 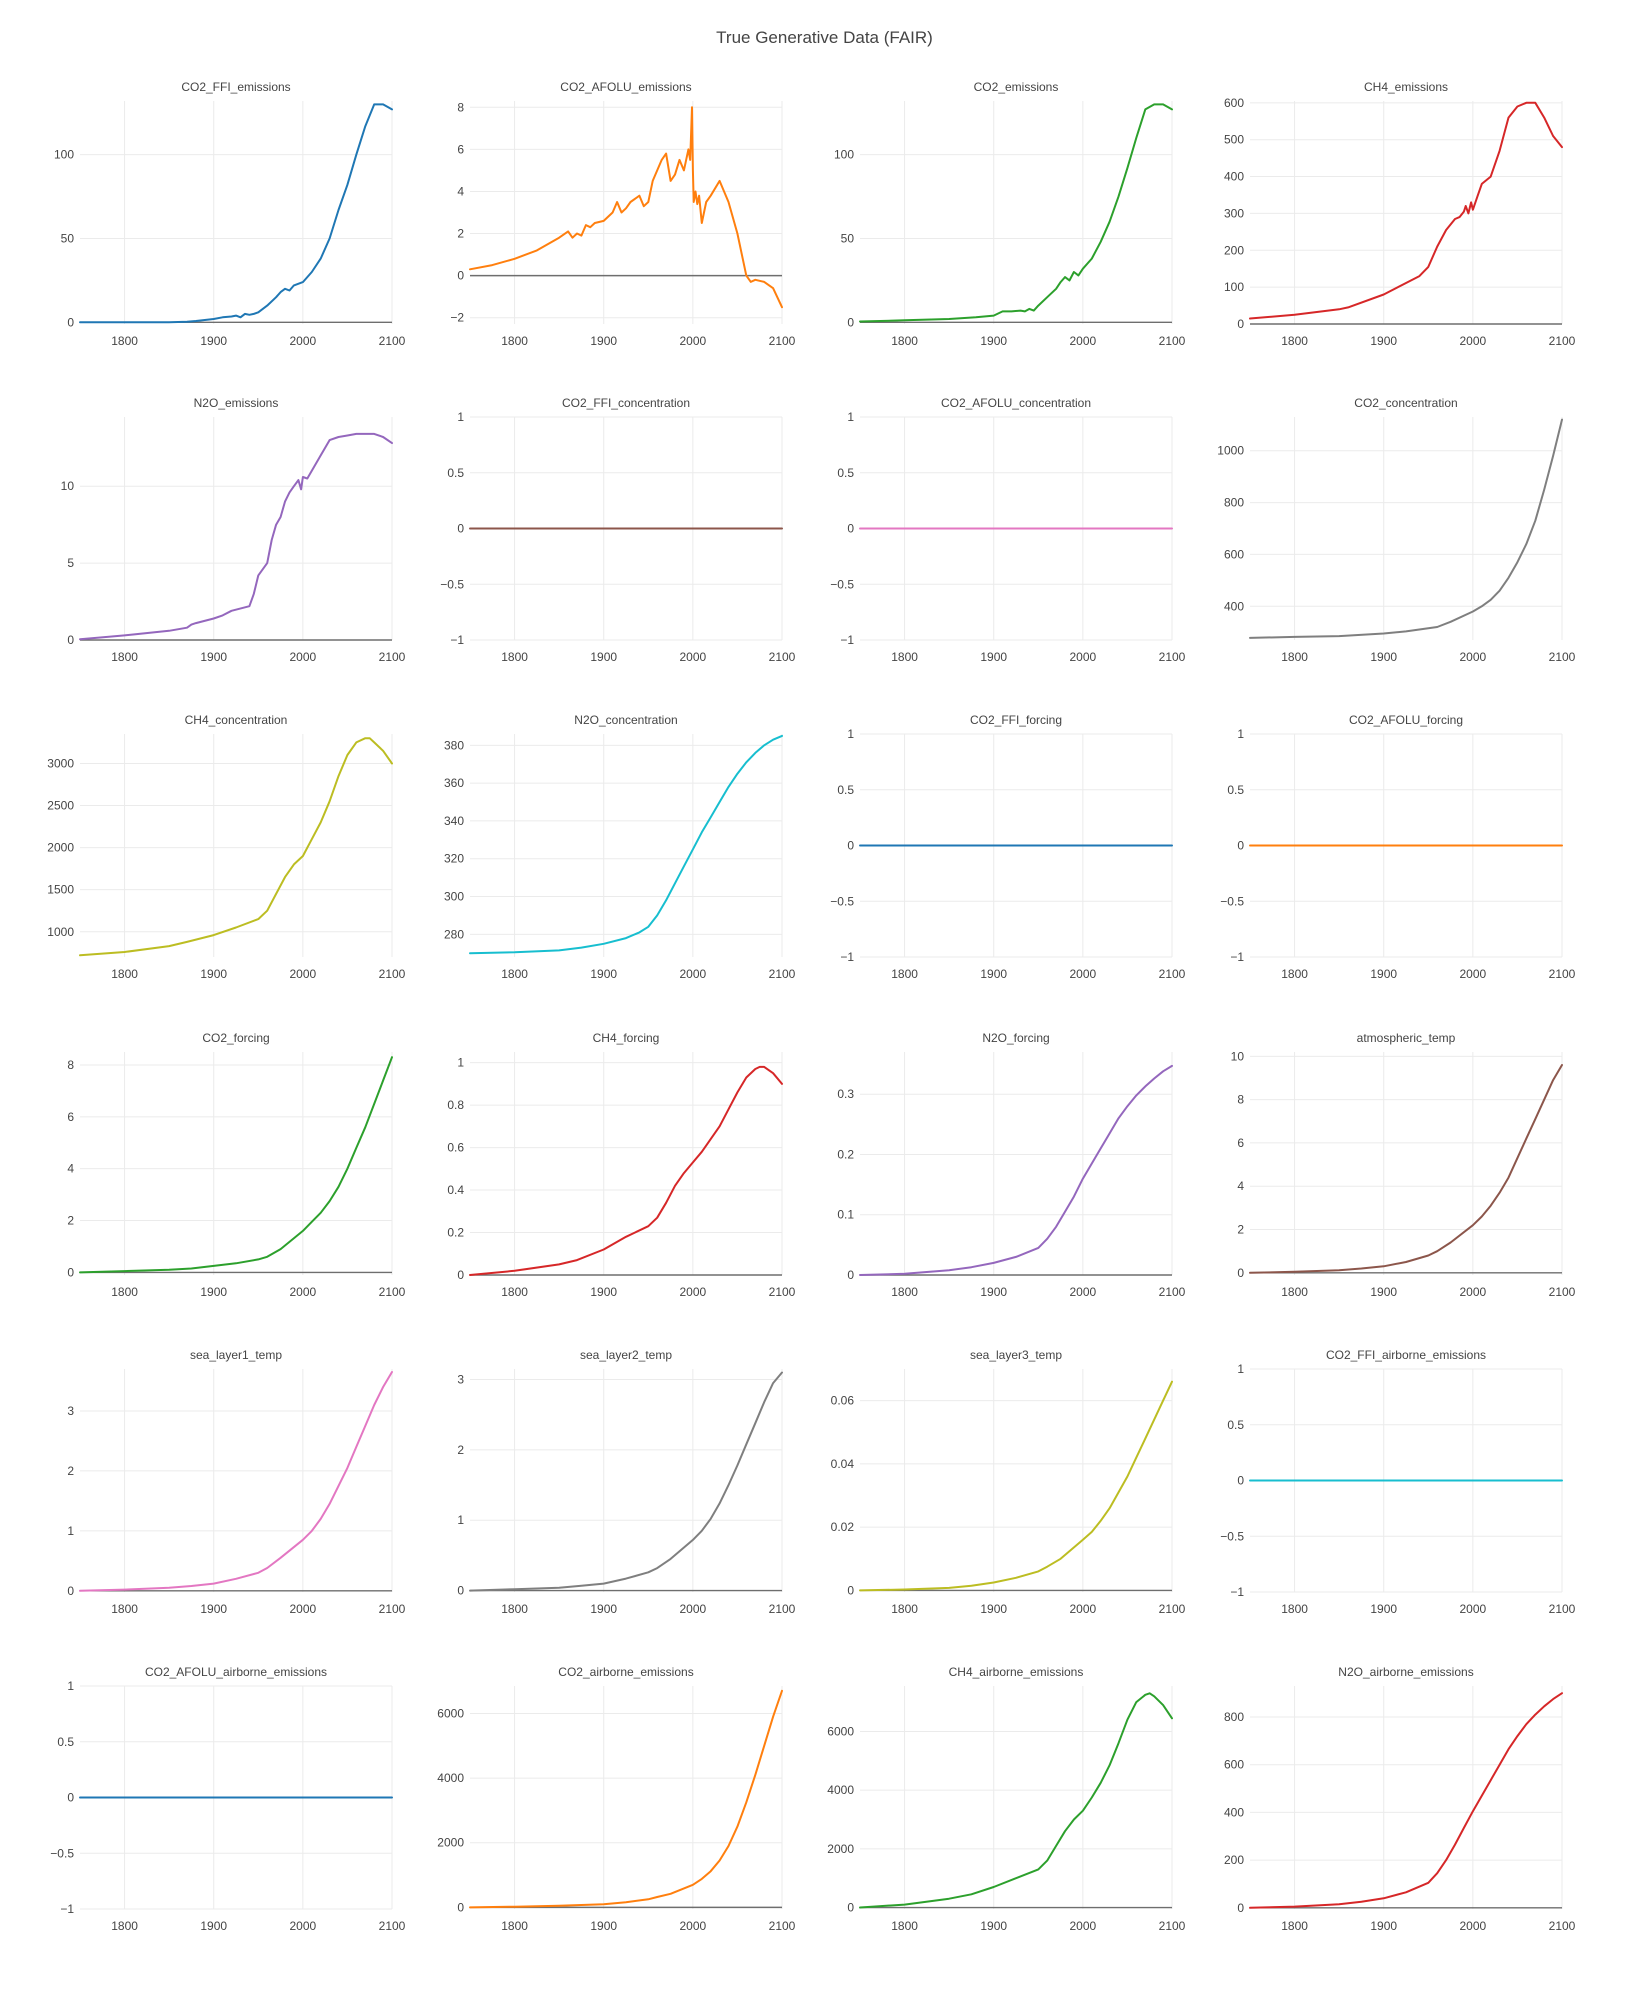 I want to click on y-tick-label: 0.4, so click(x=455, y=1190).